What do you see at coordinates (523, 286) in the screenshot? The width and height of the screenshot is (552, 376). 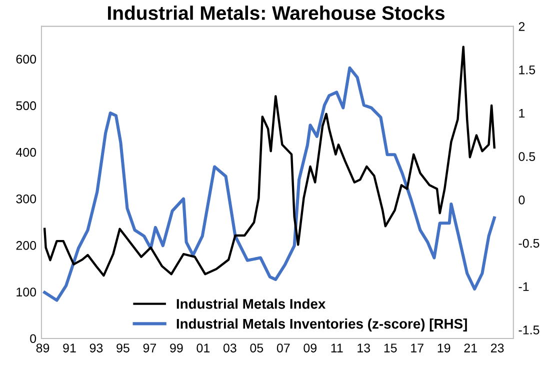 I see `y2-tick-label: -1` at bounding box center [523, 286].